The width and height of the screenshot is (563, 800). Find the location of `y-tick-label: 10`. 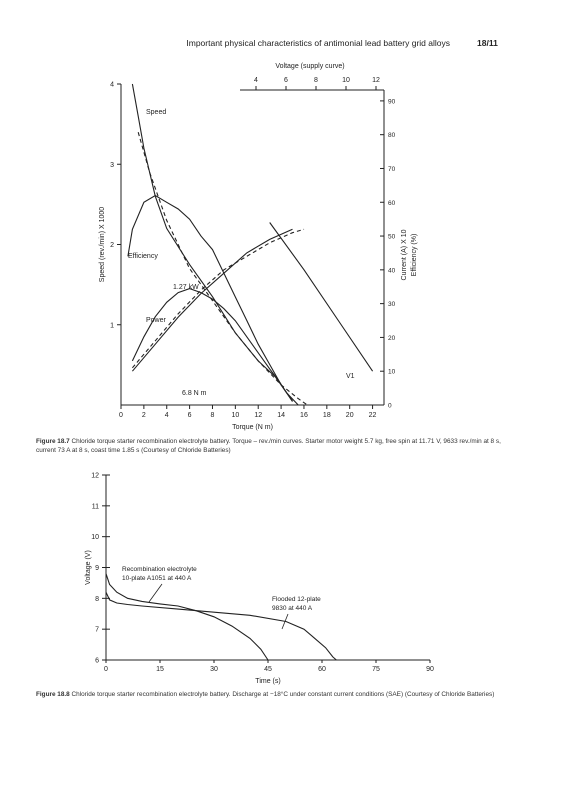

y-tick-label: 10 is located at coordinates (95, 537).